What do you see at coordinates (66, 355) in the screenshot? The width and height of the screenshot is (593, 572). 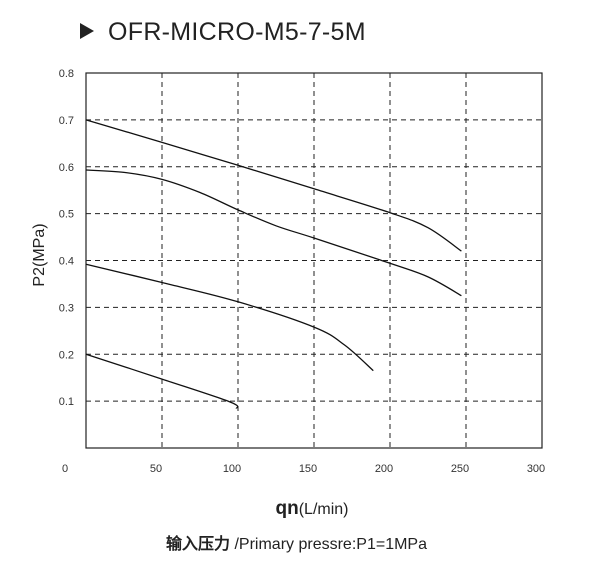 I see `y-tick-label-1: 0.2` at bounding box center [66, 355].